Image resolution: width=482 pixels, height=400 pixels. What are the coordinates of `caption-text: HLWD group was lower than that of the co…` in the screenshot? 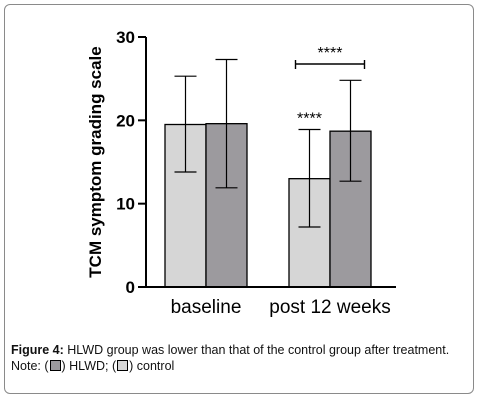 It's located at (256, 350).